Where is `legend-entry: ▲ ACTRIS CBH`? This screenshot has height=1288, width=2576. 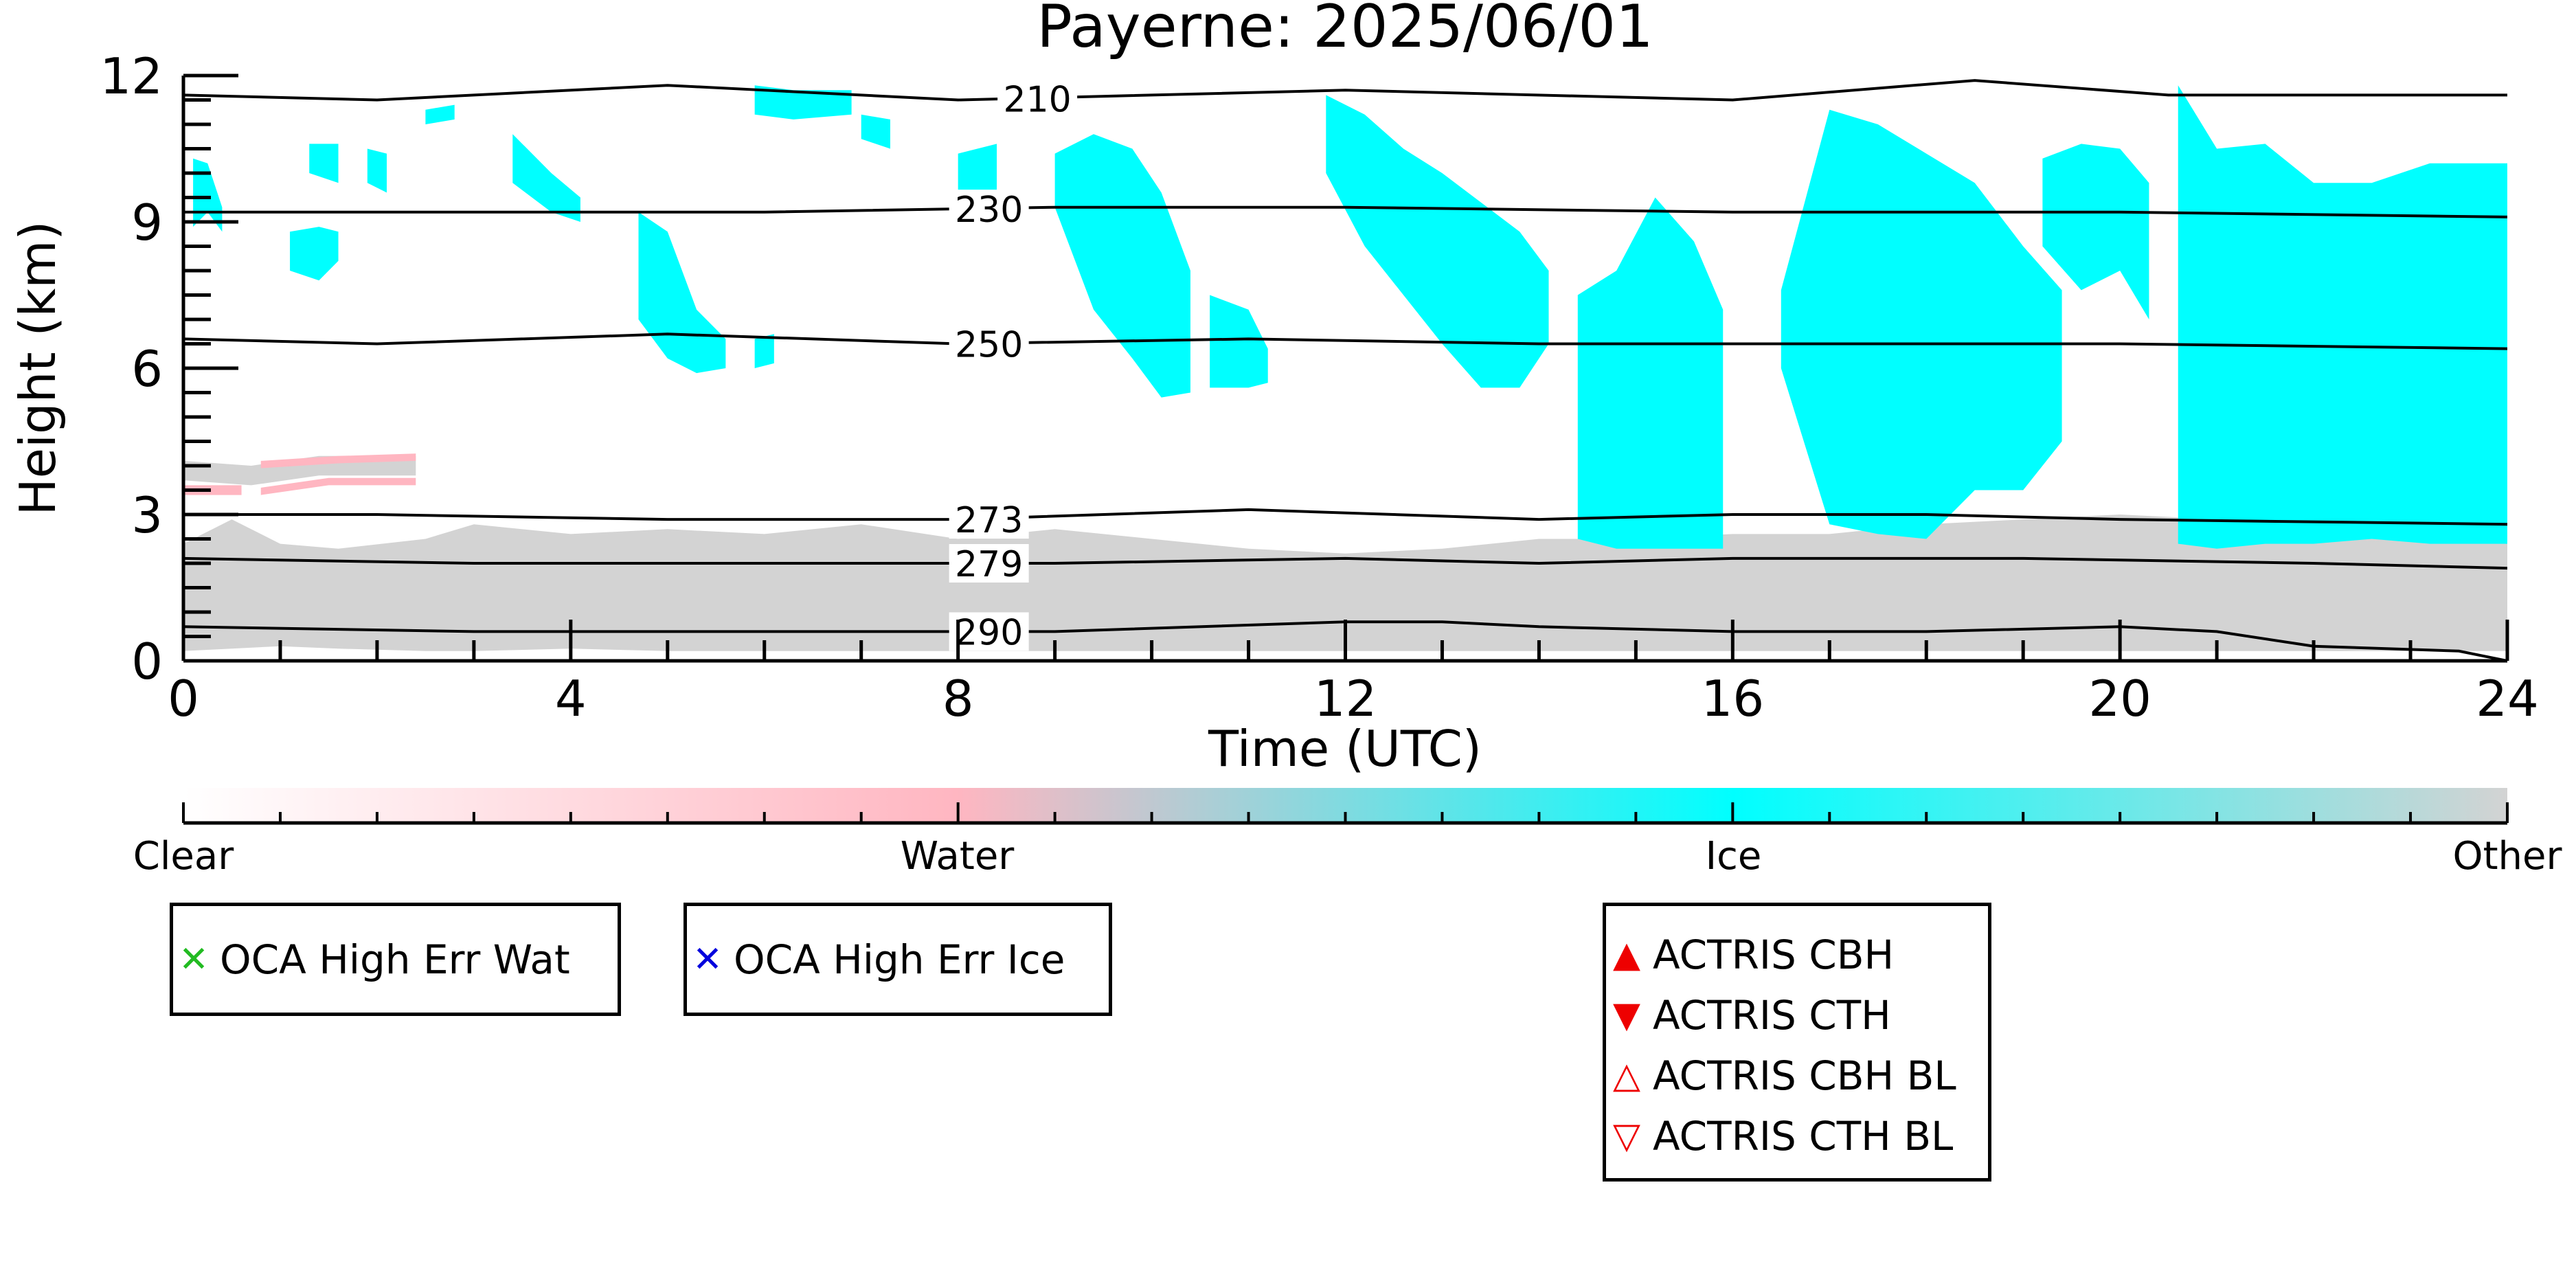 legend-entry: ▲ ACTRIS CBH is located at coordinates (1750, 955).